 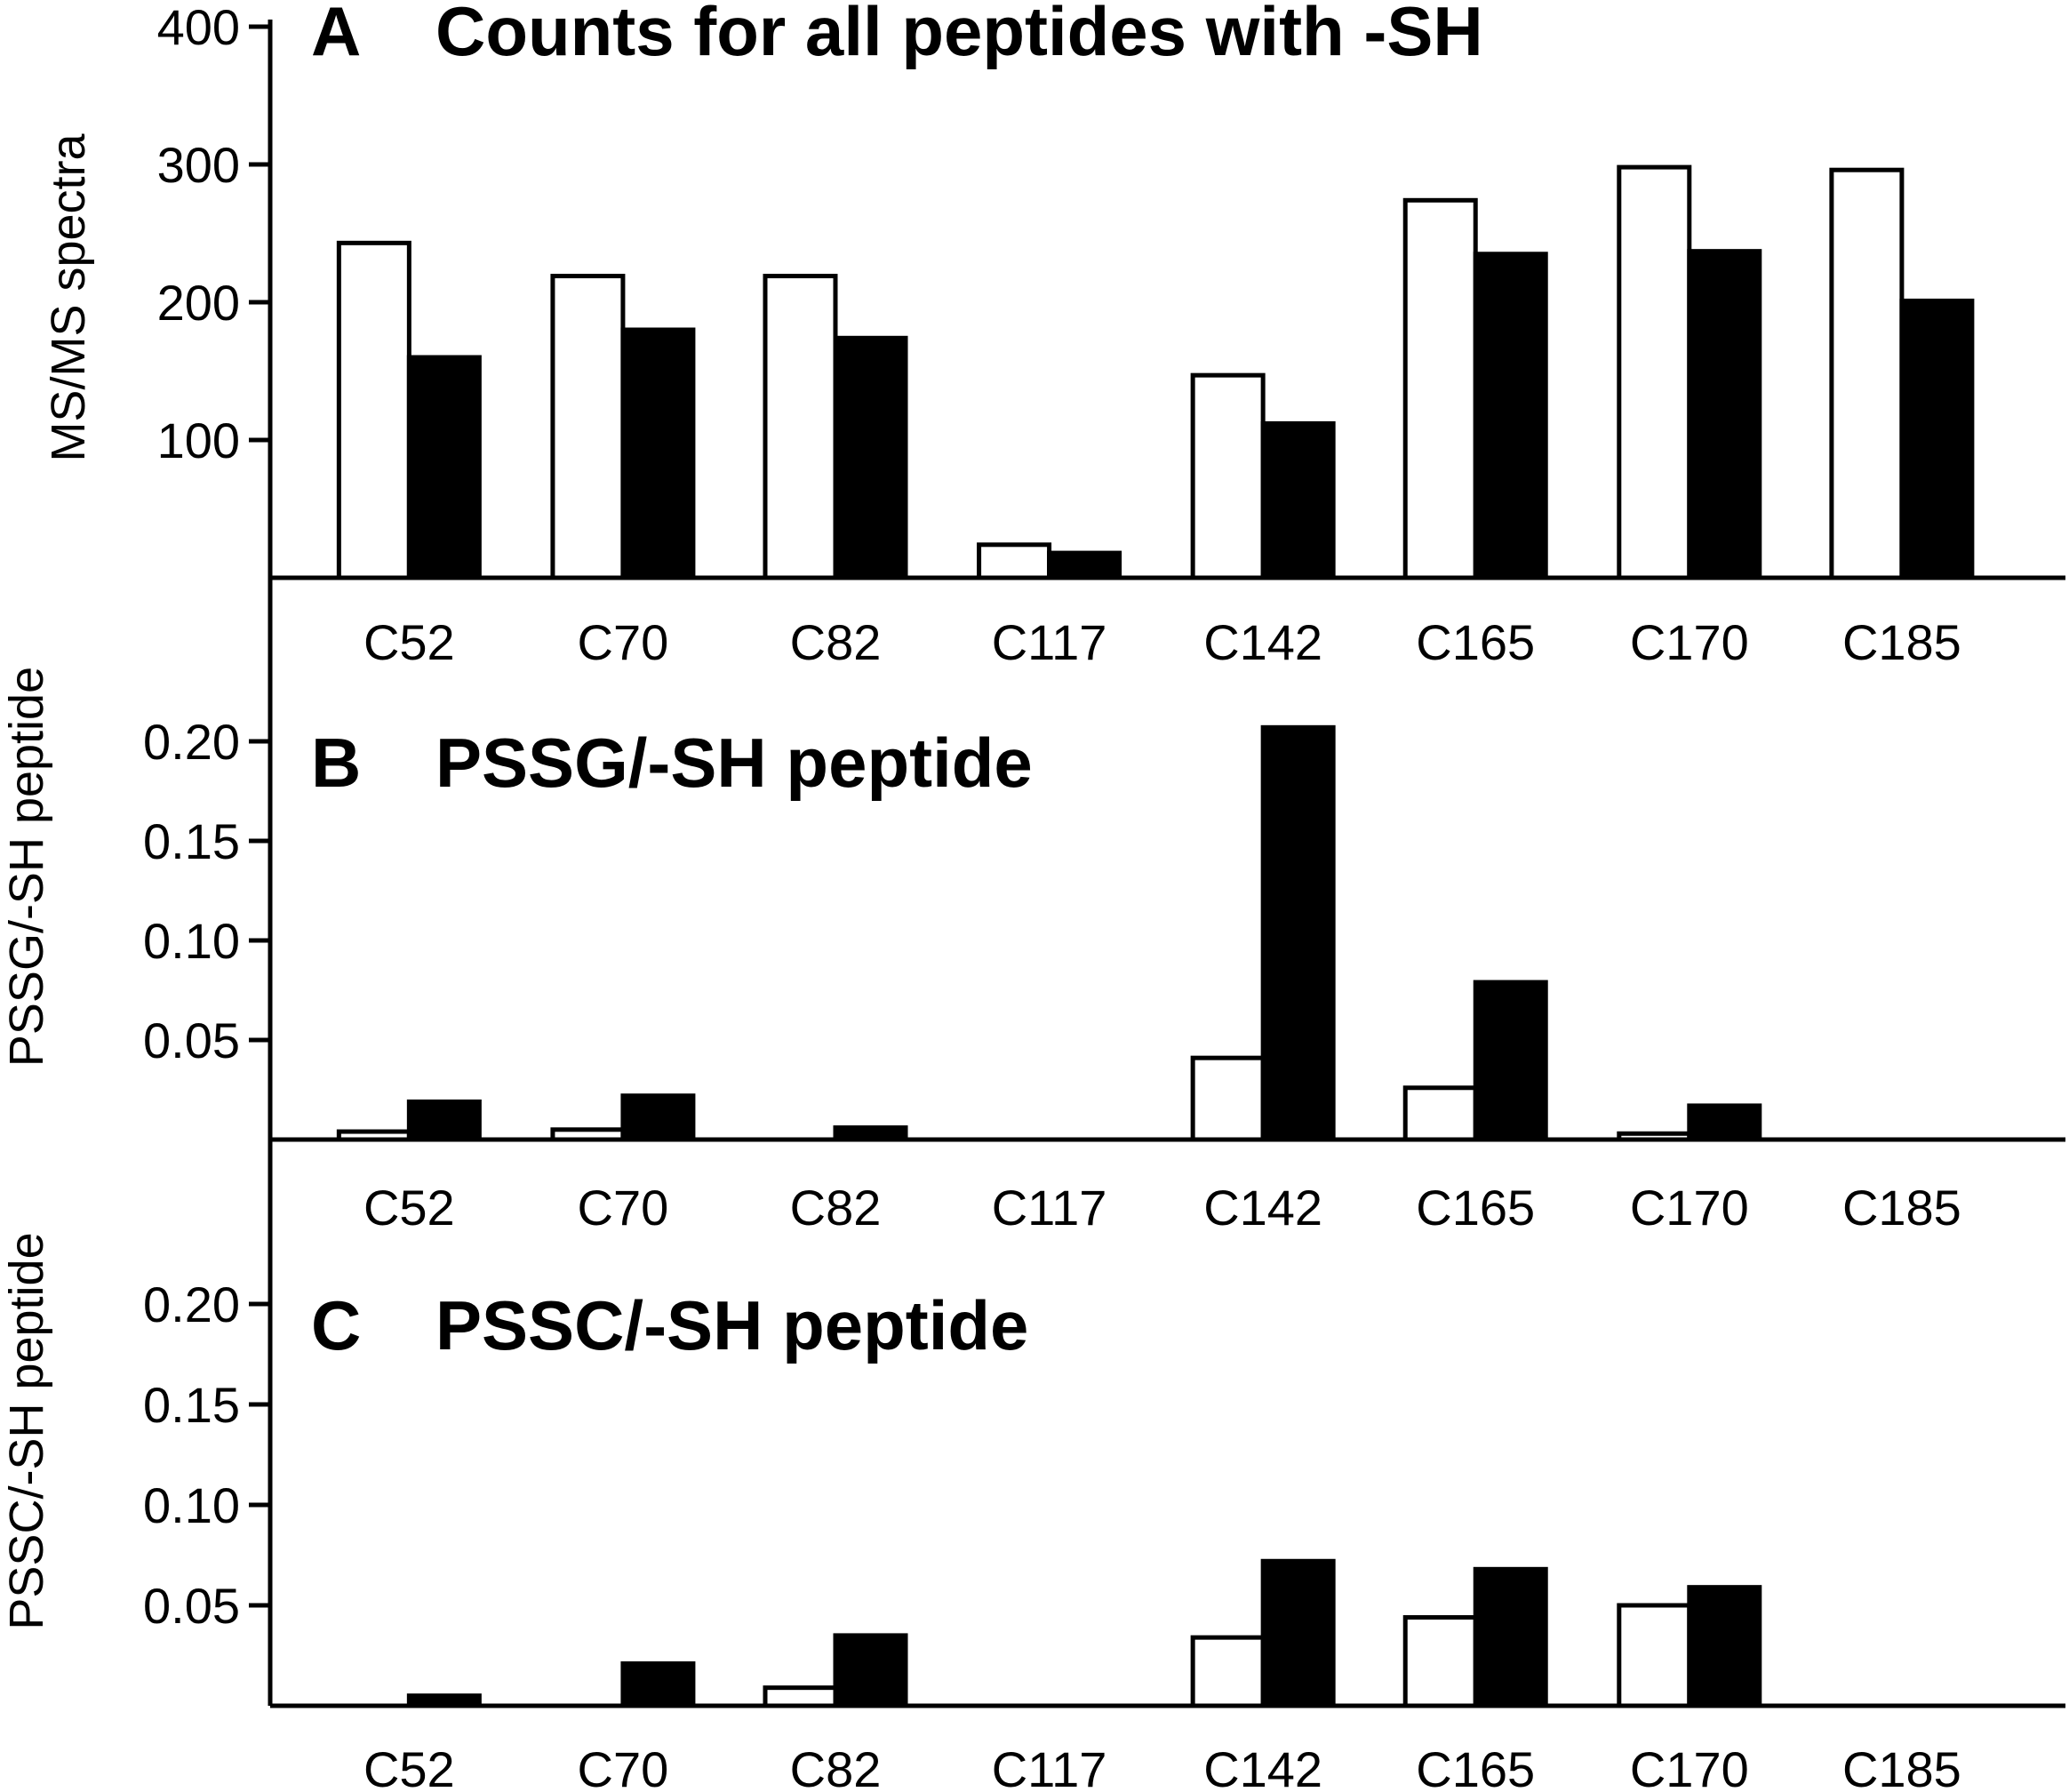 I want to click on bar-open-c185, so click(x=1867, y=373).